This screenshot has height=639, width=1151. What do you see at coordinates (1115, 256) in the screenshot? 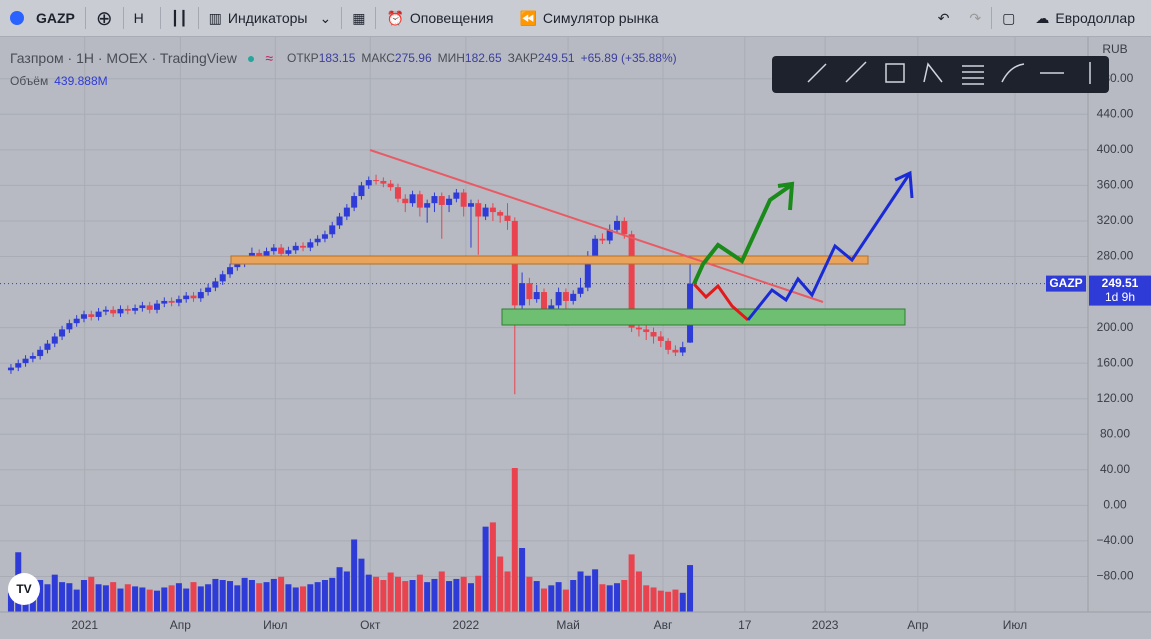
I see `y-tick-label: 280.00` at bounding box center [1115, 256].